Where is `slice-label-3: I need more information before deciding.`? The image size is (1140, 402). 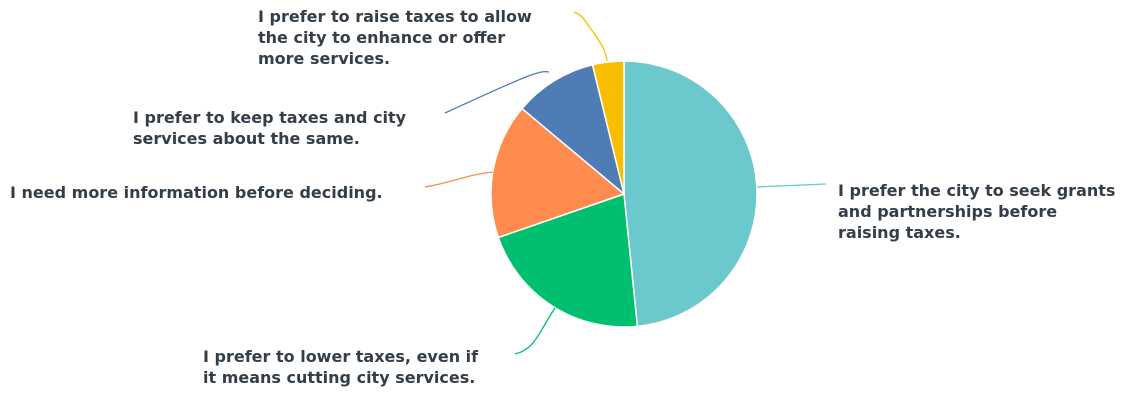
slice-label-3: I need more information before deciding. is located at coordinates (196, 192).